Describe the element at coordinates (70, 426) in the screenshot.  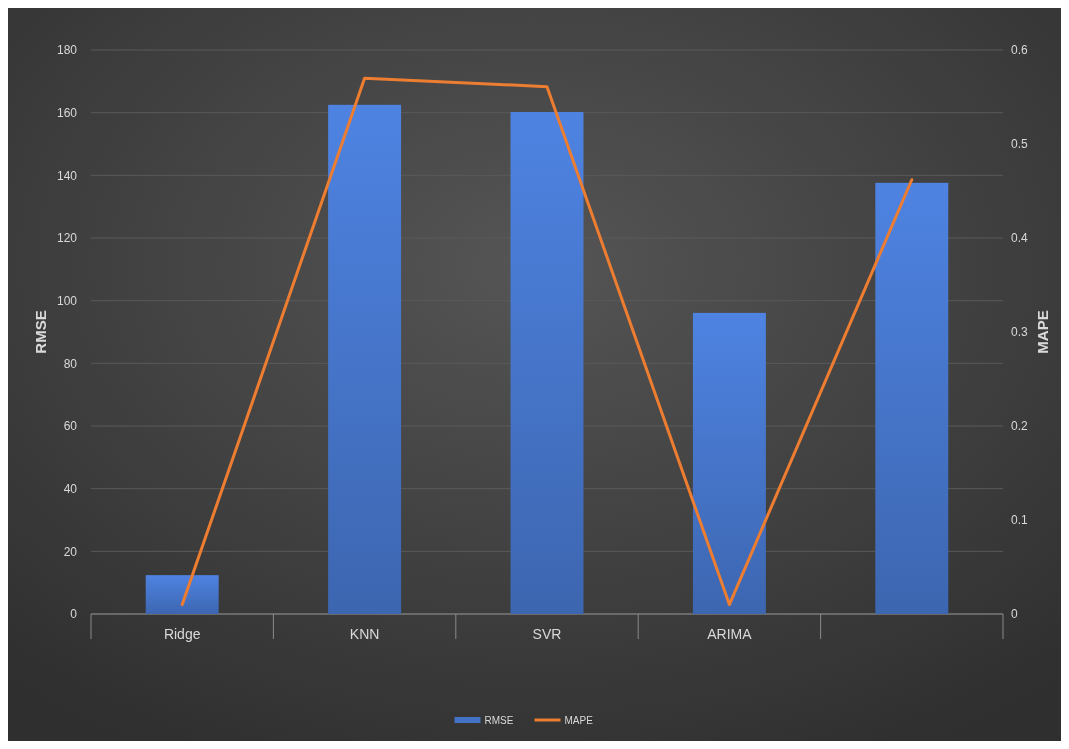
I see `y-tick-label: 60` at that location.